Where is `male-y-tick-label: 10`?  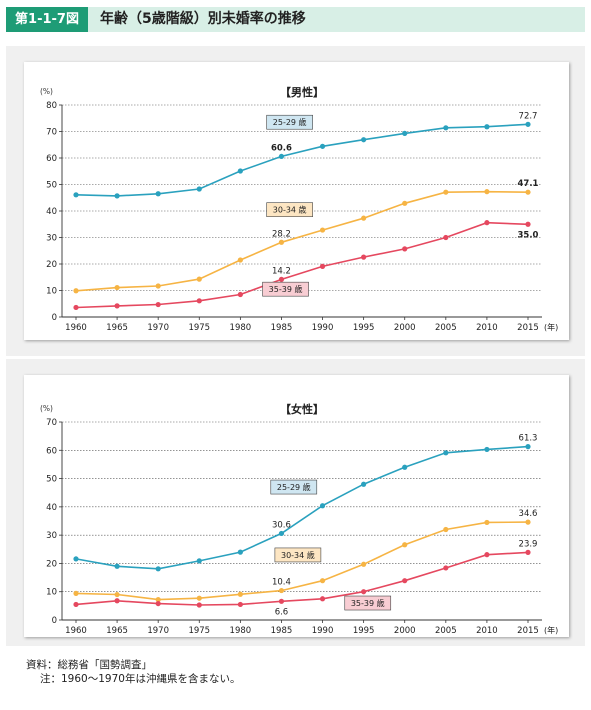
male-y-tick-label: 10 is located at coordinates (51, 292).